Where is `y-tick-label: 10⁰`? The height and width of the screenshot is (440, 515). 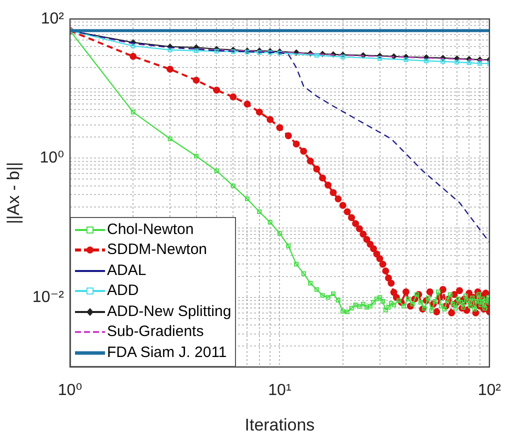 y-tick-label: 10⁰ is located at coordinates (52, 158).